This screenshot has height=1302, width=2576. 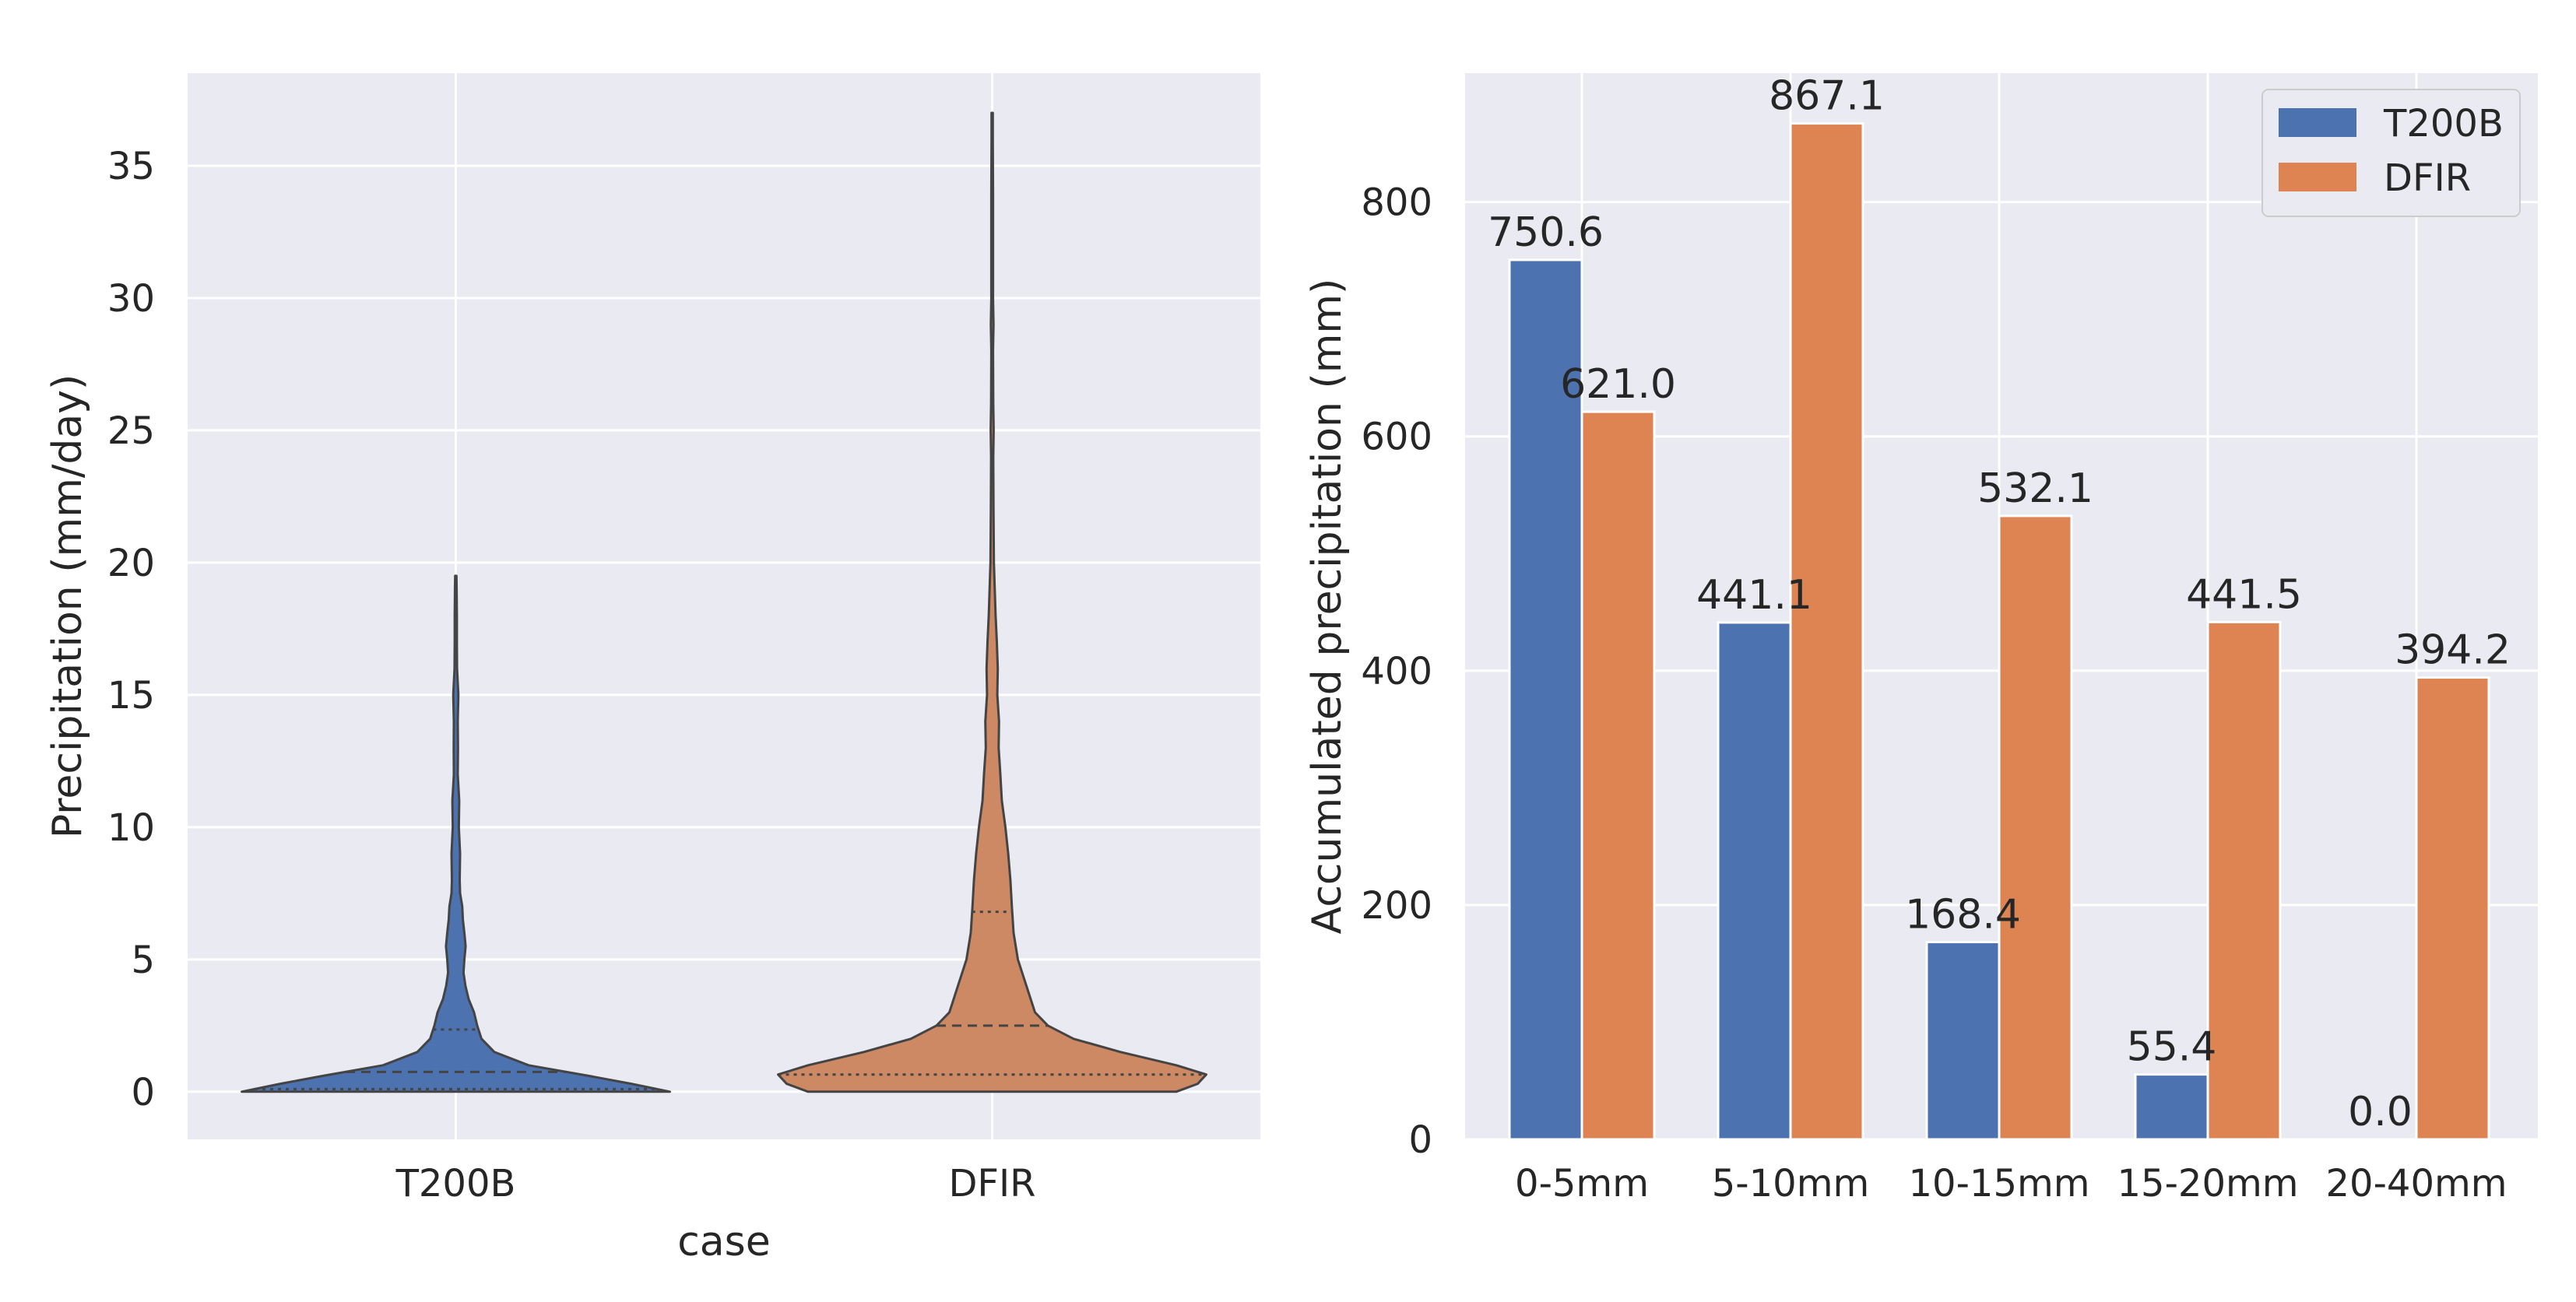 What do you see at coordinates (2171, 1107) in the screenshot?
I see `bar-t200b-15-20mm` at bounding box center [2171, 1107].